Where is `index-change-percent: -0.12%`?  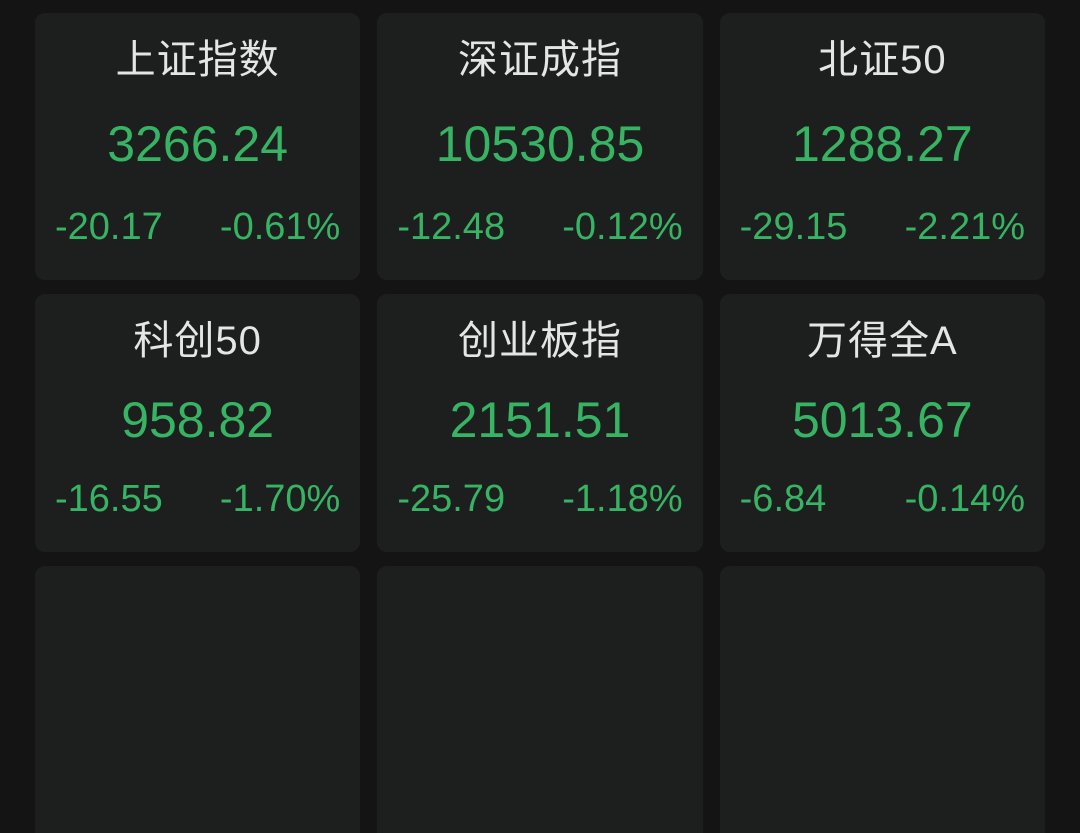
index-change-percent: -0.12% is located at coordinates (622, 227).